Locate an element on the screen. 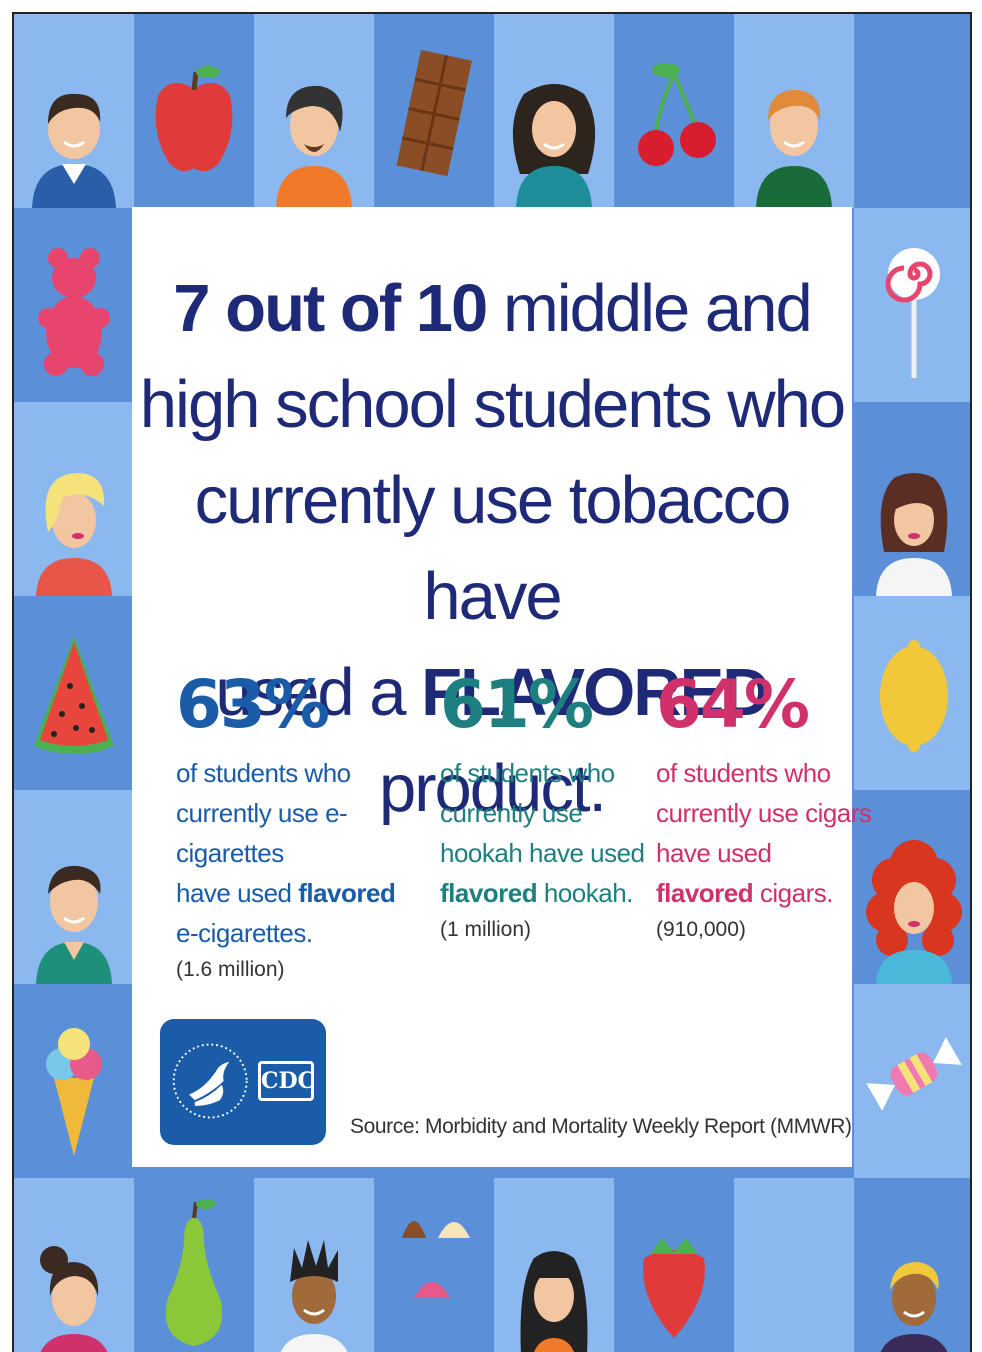 The image size is (982, 1352). apple-icon is located at coordinates (194, 111).